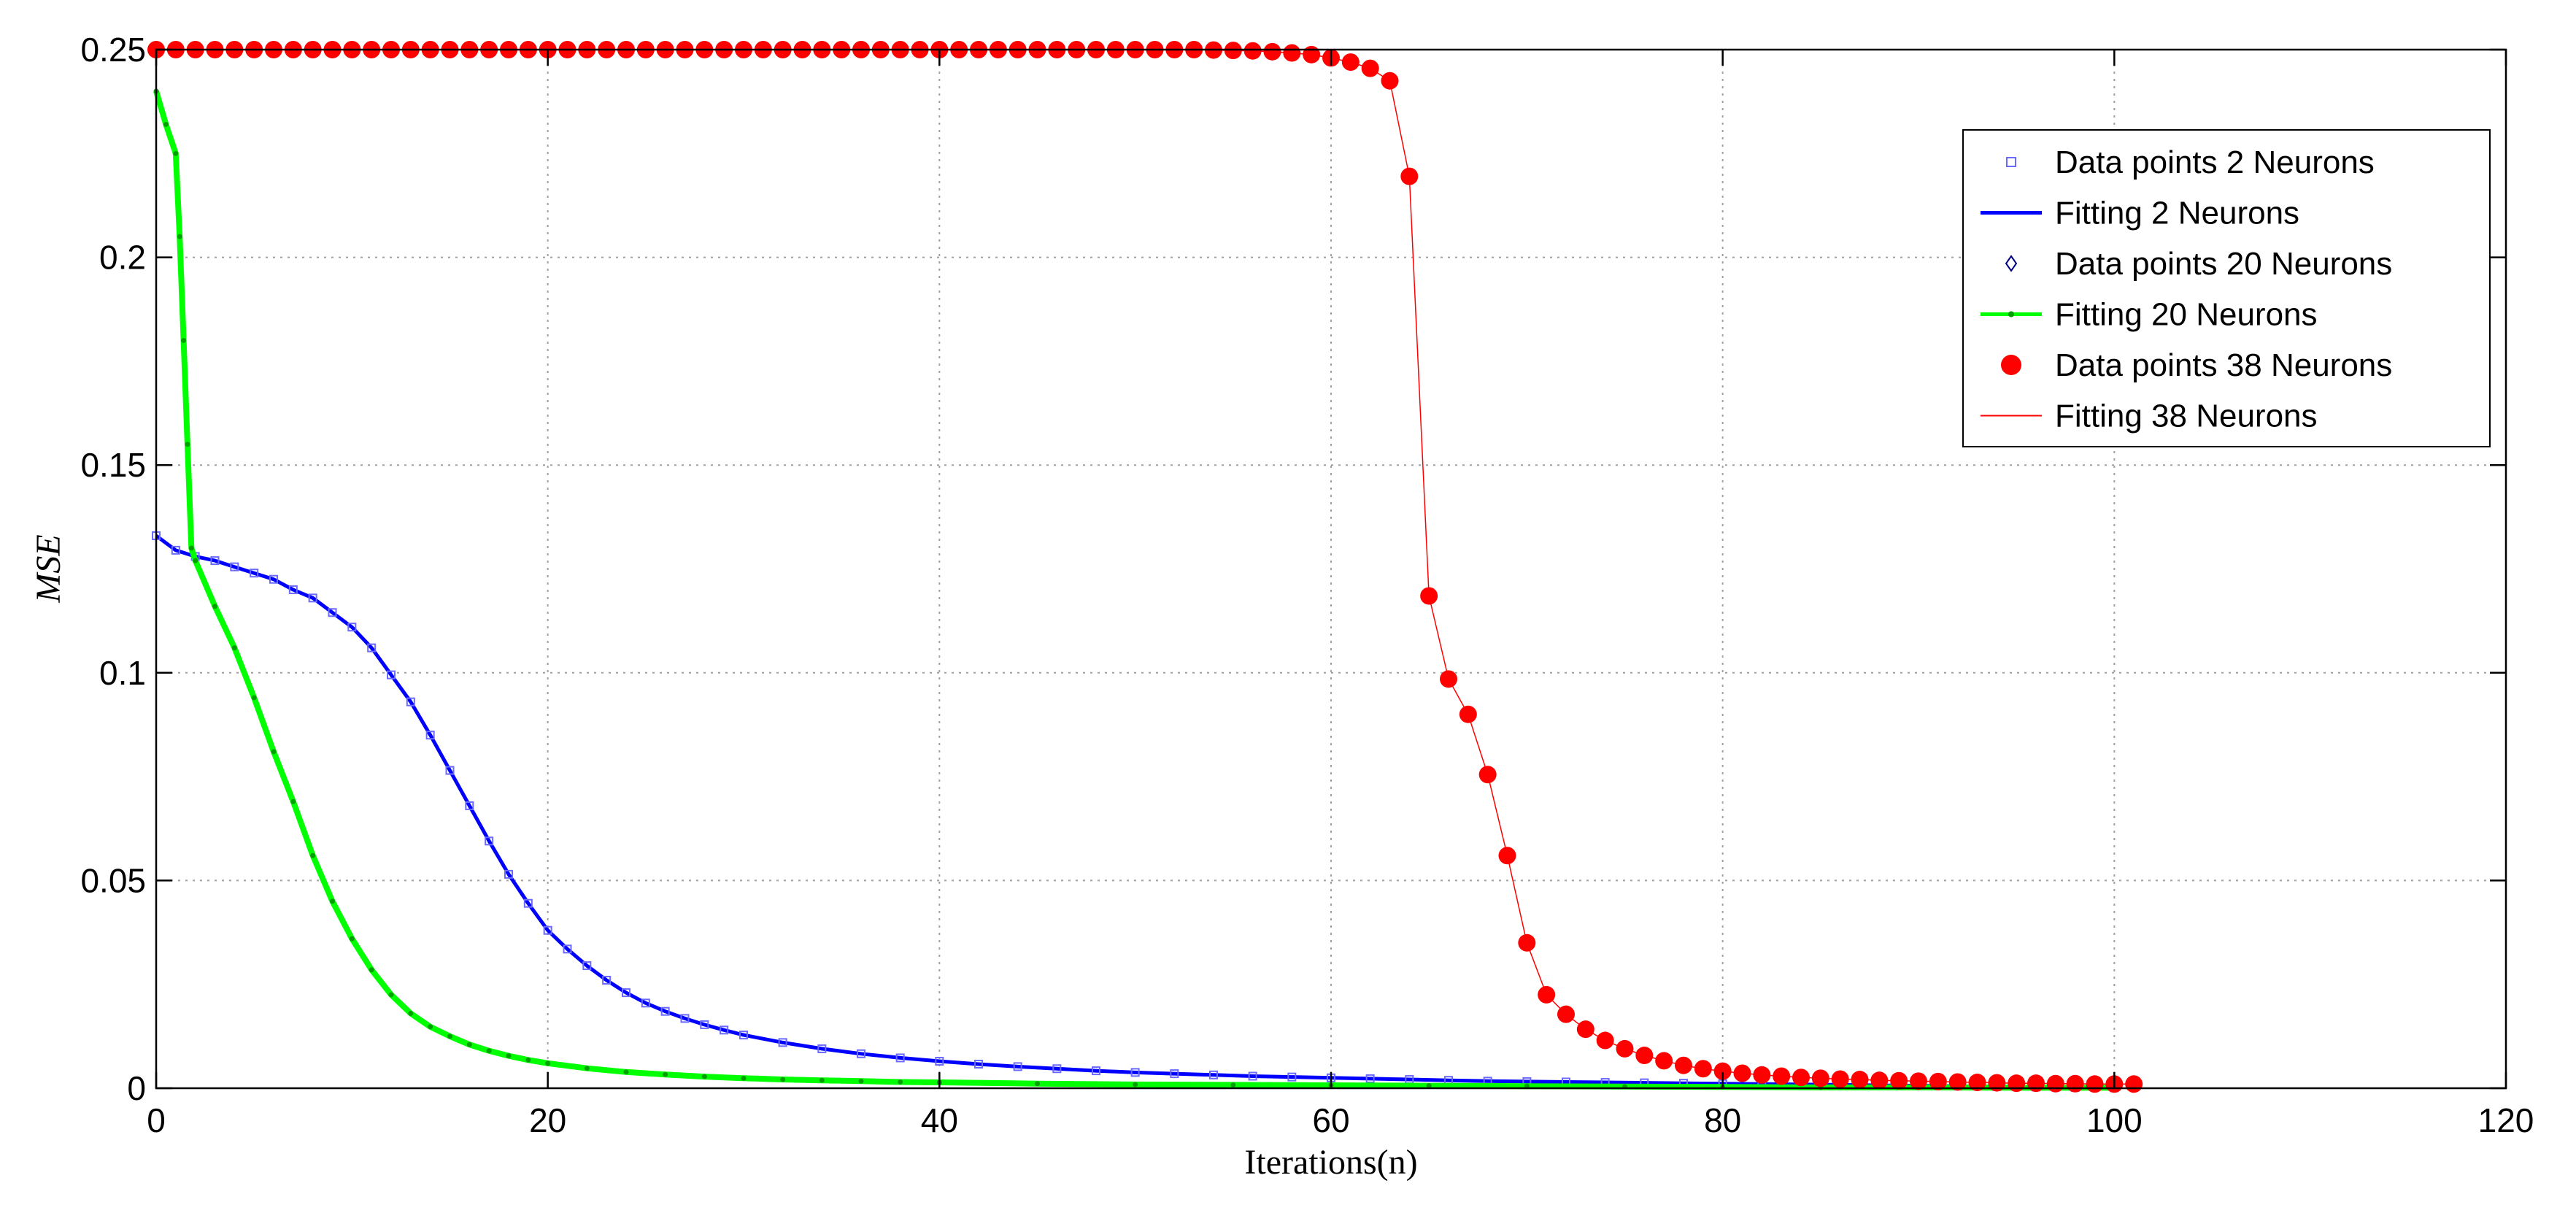 This screenshot has width=2576, height=1205. What do you see at coordinates (547, 1120) in the screenshot?
I see `x-tick-label: 20` at bounding box center [547, 1120].